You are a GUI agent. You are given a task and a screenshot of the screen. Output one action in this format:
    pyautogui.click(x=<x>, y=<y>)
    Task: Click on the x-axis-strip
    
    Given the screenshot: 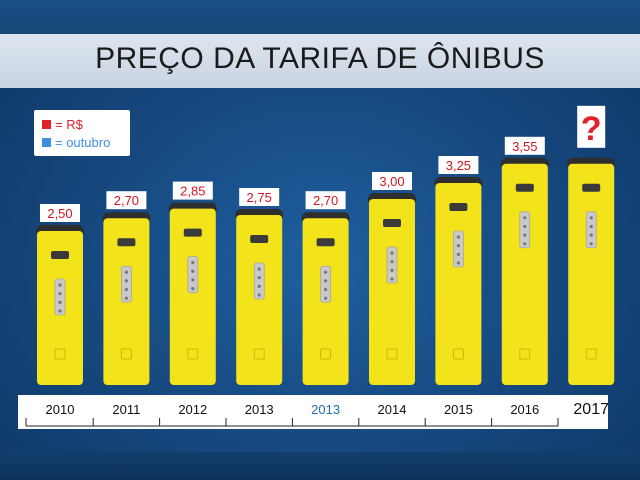 What is the action you would take?
    pyautogui.click(x=313, y=412)
    